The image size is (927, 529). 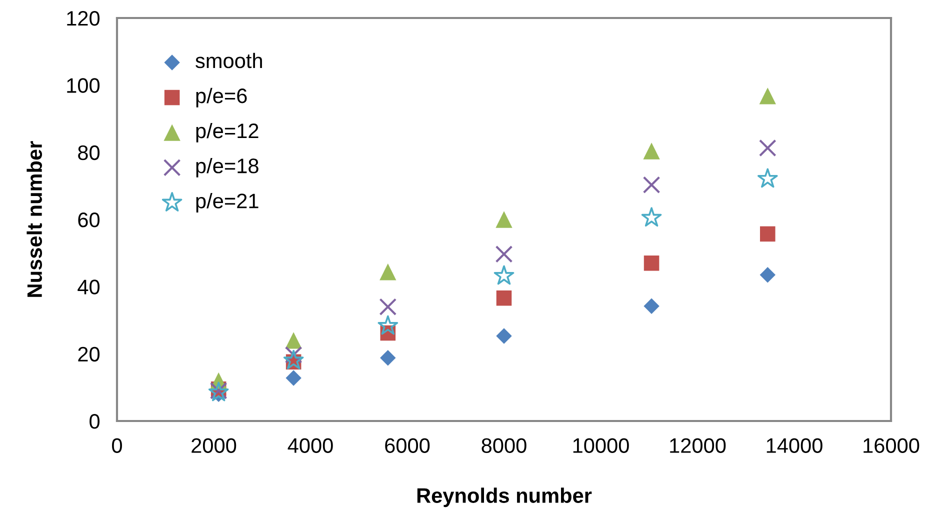 What do you see at coordinates (227, 202) in the screenshot?
I see `legend-label: p/e=21` at bounding box center [227, 202].